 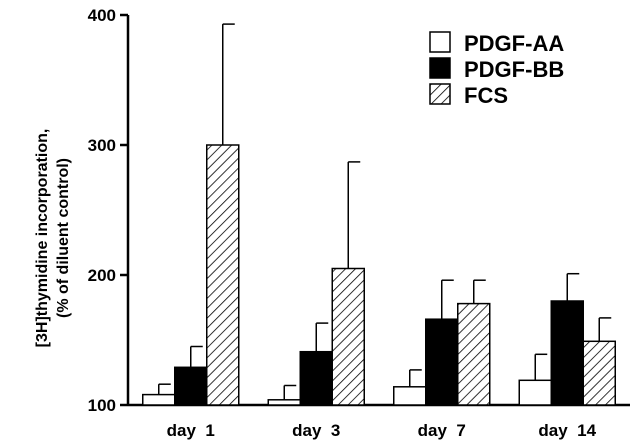 What do you see at coordinates (442, 430) in the screenshot?
I see `x-category-label: day 7` at bounding box center [442, 430].